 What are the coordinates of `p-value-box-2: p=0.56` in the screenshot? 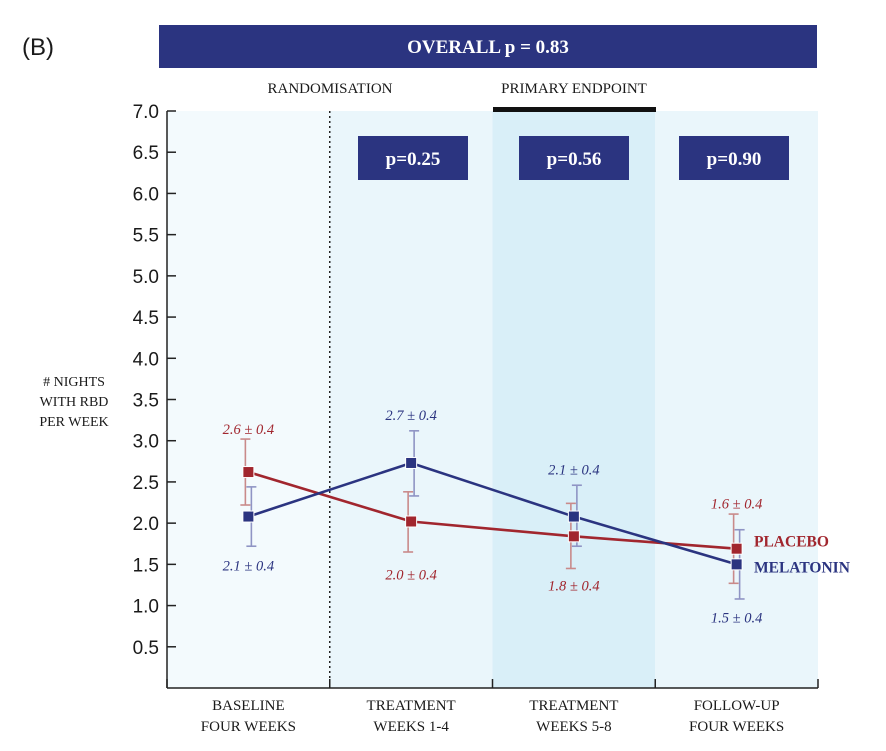 It's located at (574, 158).